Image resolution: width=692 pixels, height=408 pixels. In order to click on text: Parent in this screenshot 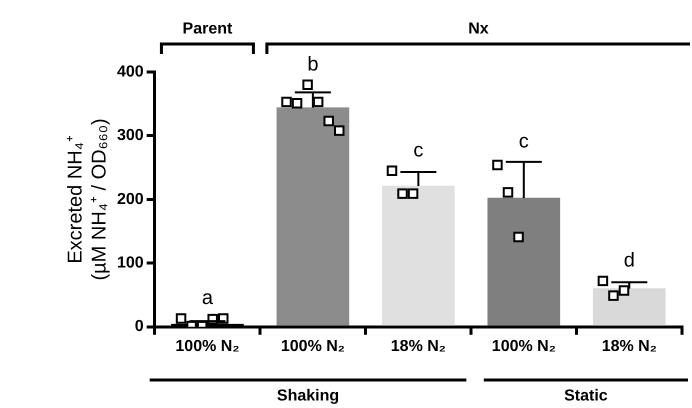, I will do `click(207, 29)`.